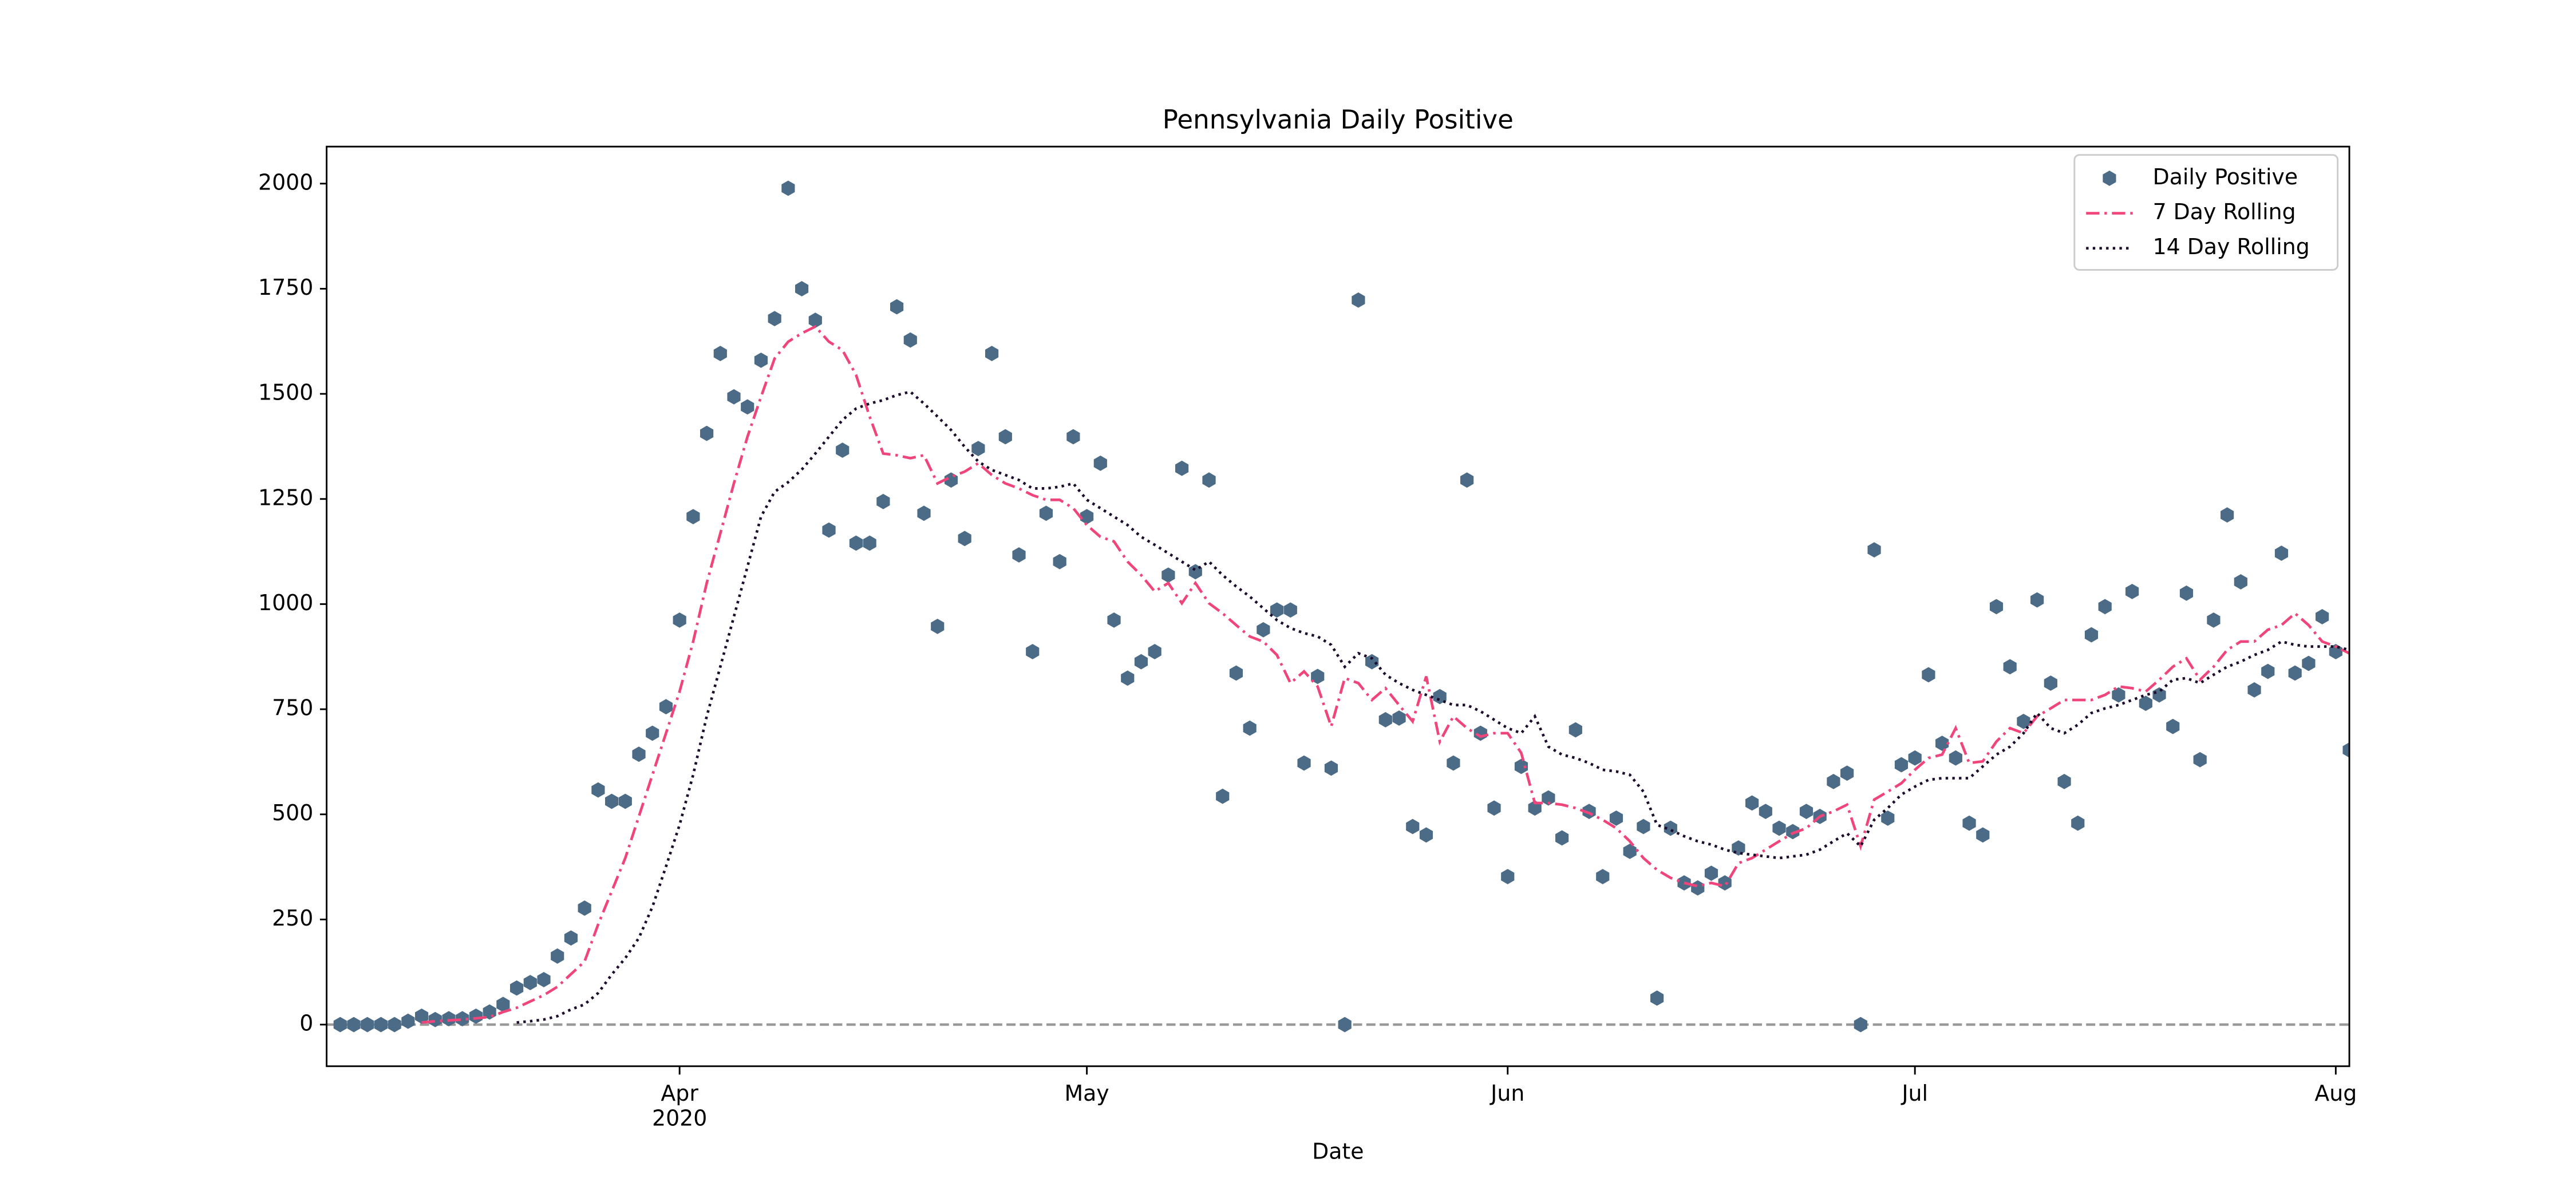  I want to click on y-tick-label: 750, so click(292, 708).